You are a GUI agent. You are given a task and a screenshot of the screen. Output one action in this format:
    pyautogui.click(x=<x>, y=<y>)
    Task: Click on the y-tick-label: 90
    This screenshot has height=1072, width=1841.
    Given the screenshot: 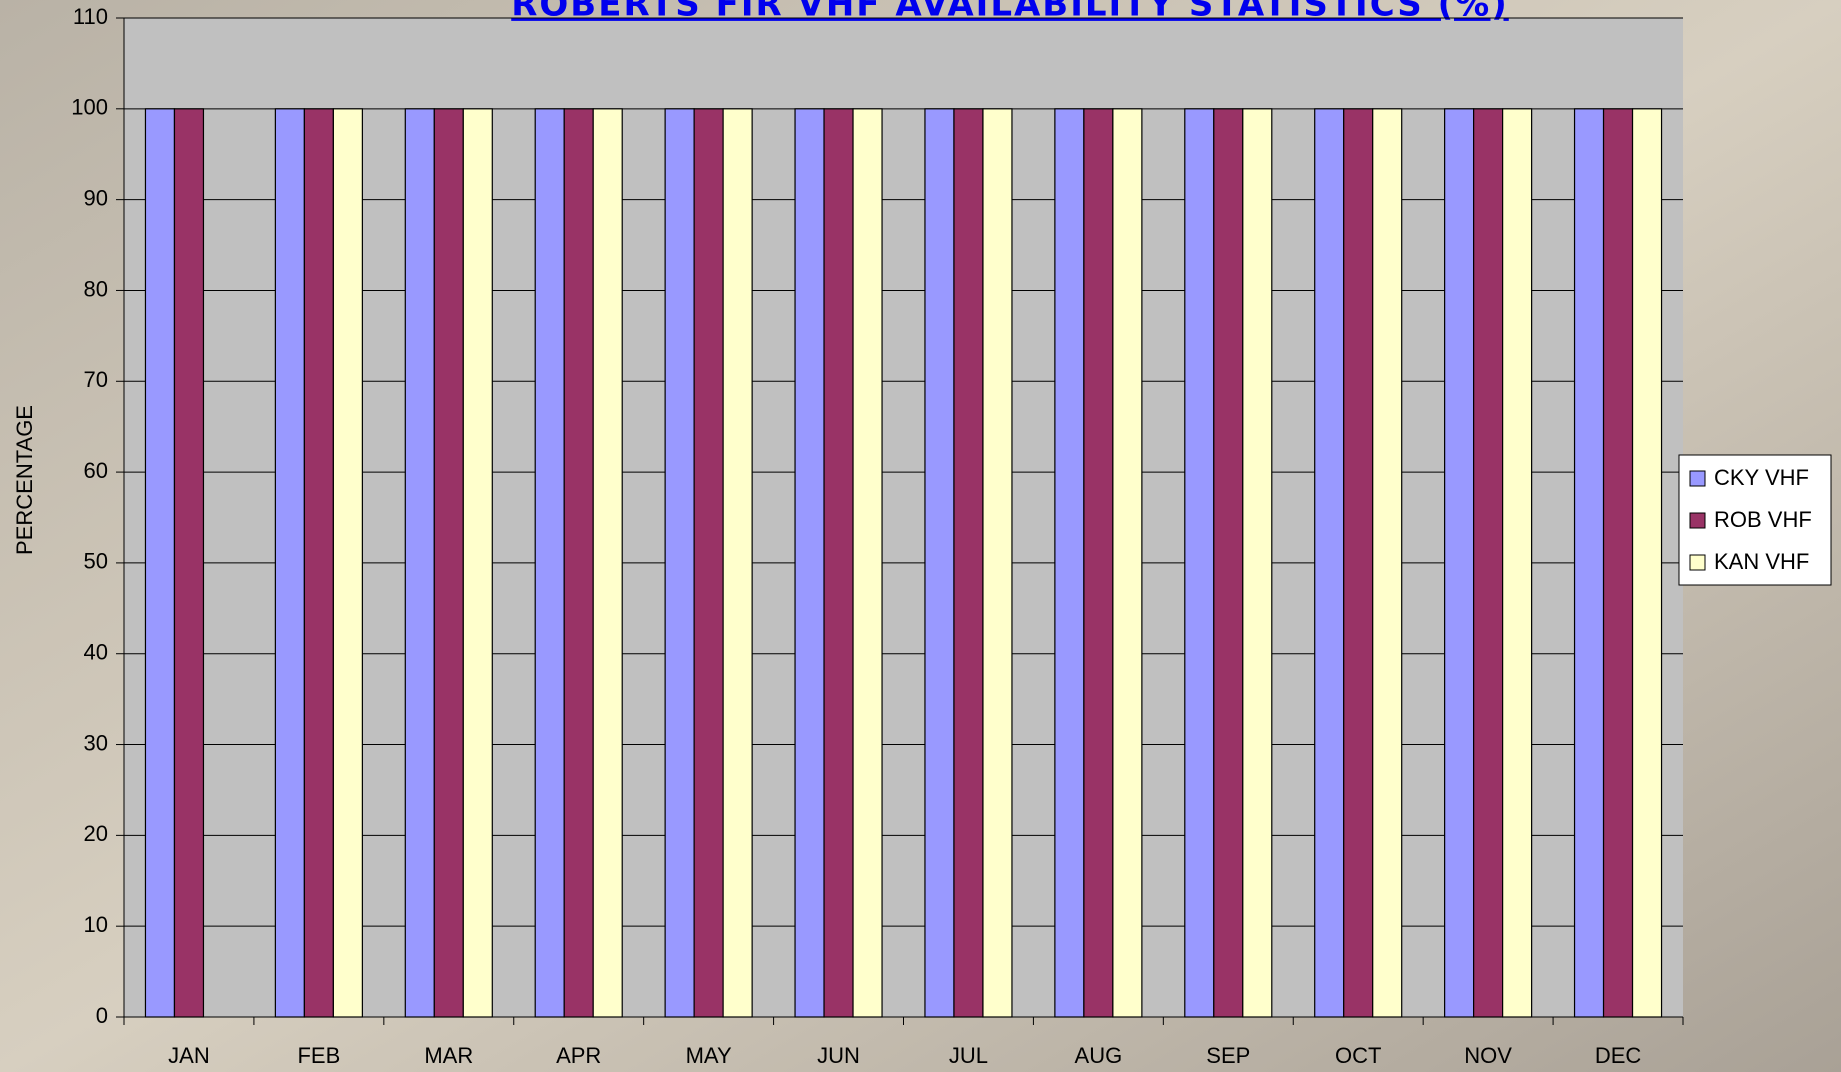 What is the action you would take?
    pyautogui.click(x=96, y=197)
    